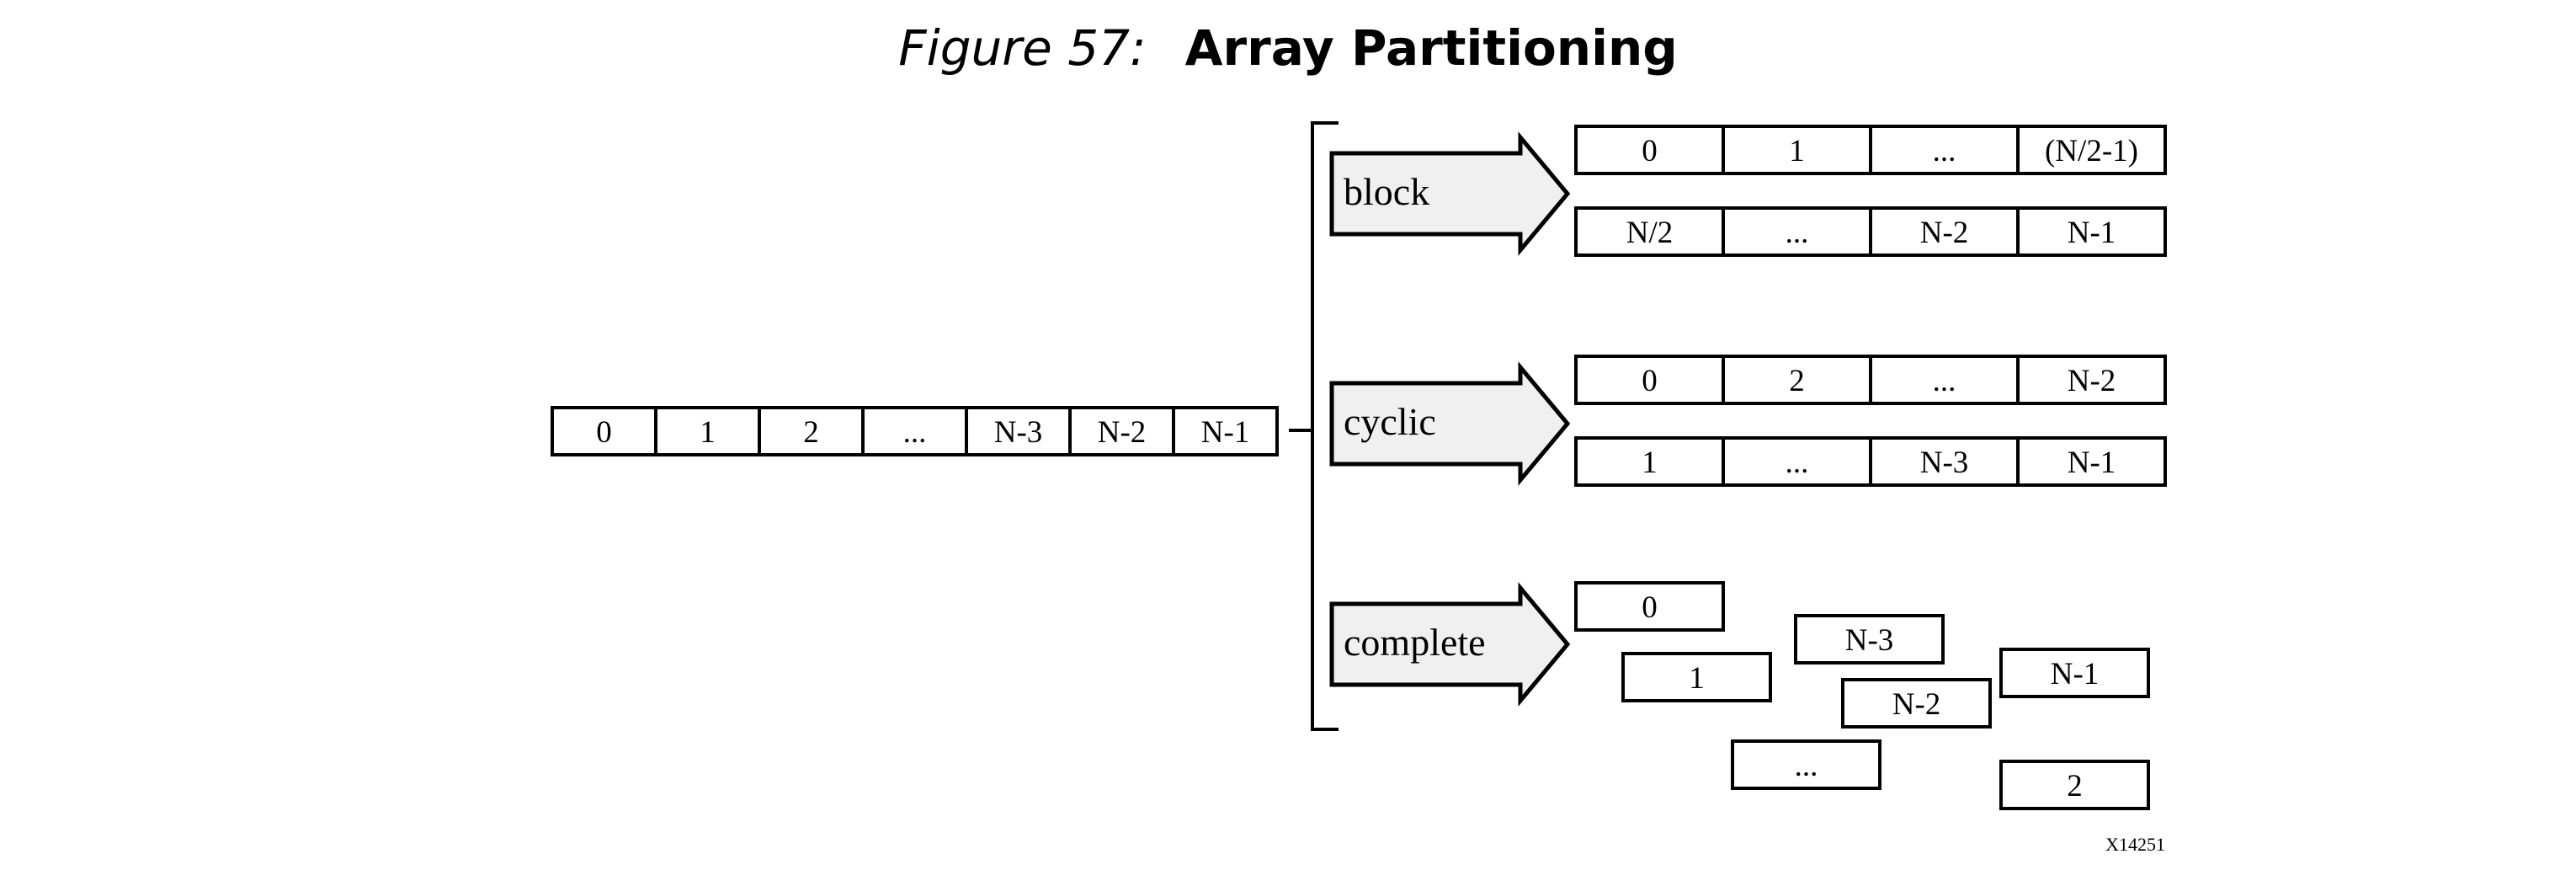 The width and height of the screenshot is (2576, 870). I want to click on block-partition-cell: N-1, so click(2091, 231).